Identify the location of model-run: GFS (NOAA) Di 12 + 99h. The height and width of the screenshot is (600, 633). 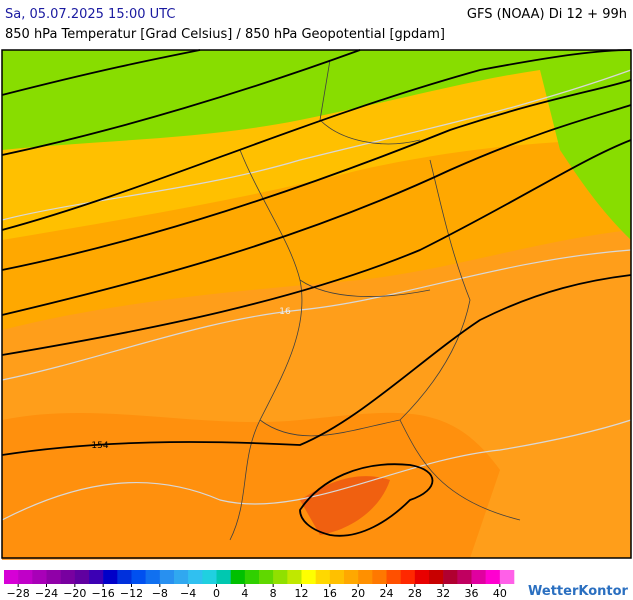
(546, 14).